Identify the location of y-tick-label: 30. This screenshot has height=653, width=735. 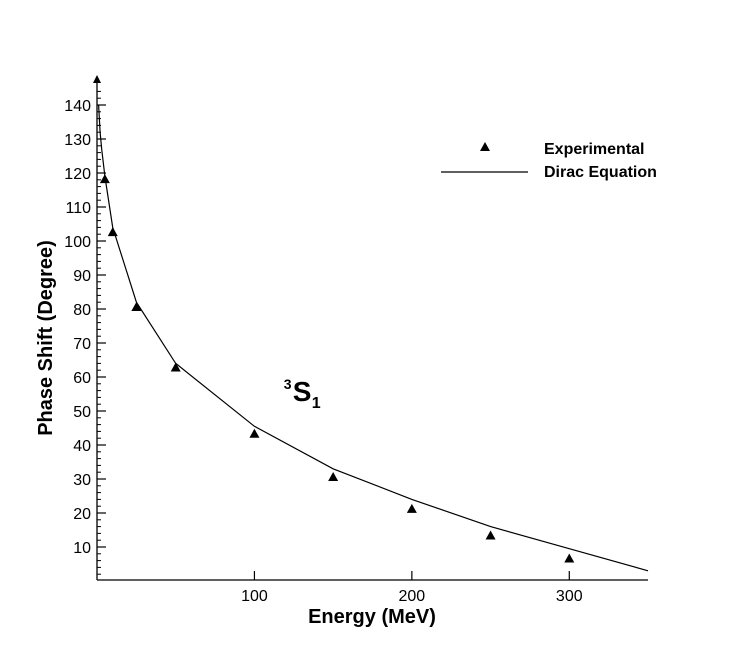
(82, 480).